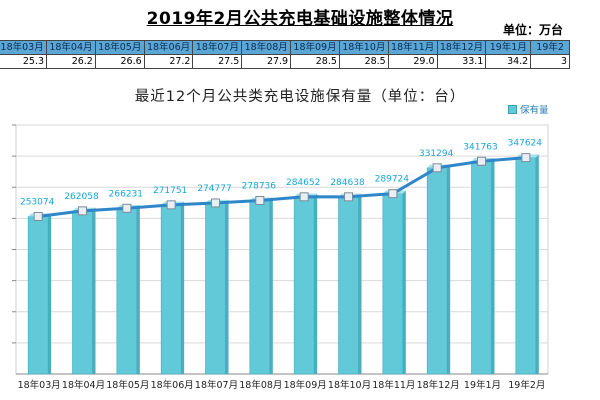  I want to click on x-tick-label: 18年06月, so click(172, 385).